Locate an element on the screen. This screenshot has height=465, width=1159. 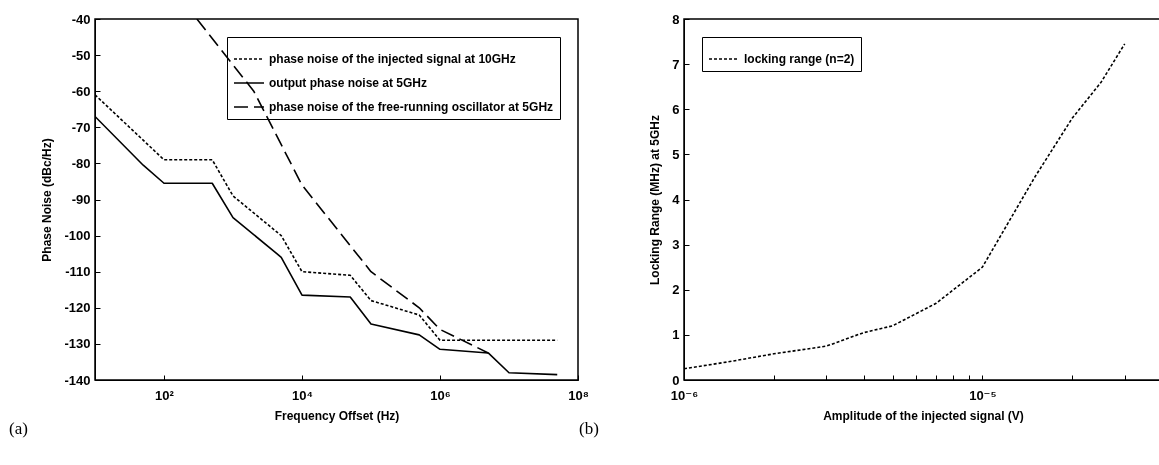
y-tick-label: -80 is located at coordinates (81, 163).